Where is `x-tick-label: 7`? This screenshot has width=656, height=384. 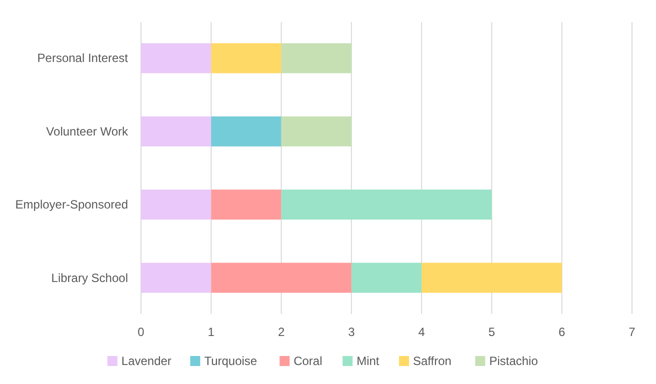
x-tick-label: 7 is located at coordinates (632, 332).